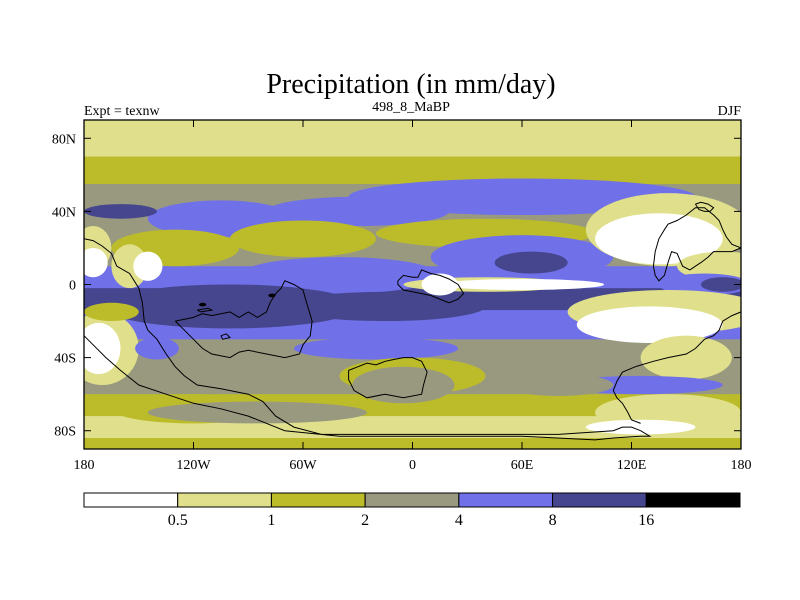 This screenshot has height=600, width=800. Describe the element at coordinates (410, 84) in the screenshot. I see `chart-title: Precipitation (in mm/day)` at that location.